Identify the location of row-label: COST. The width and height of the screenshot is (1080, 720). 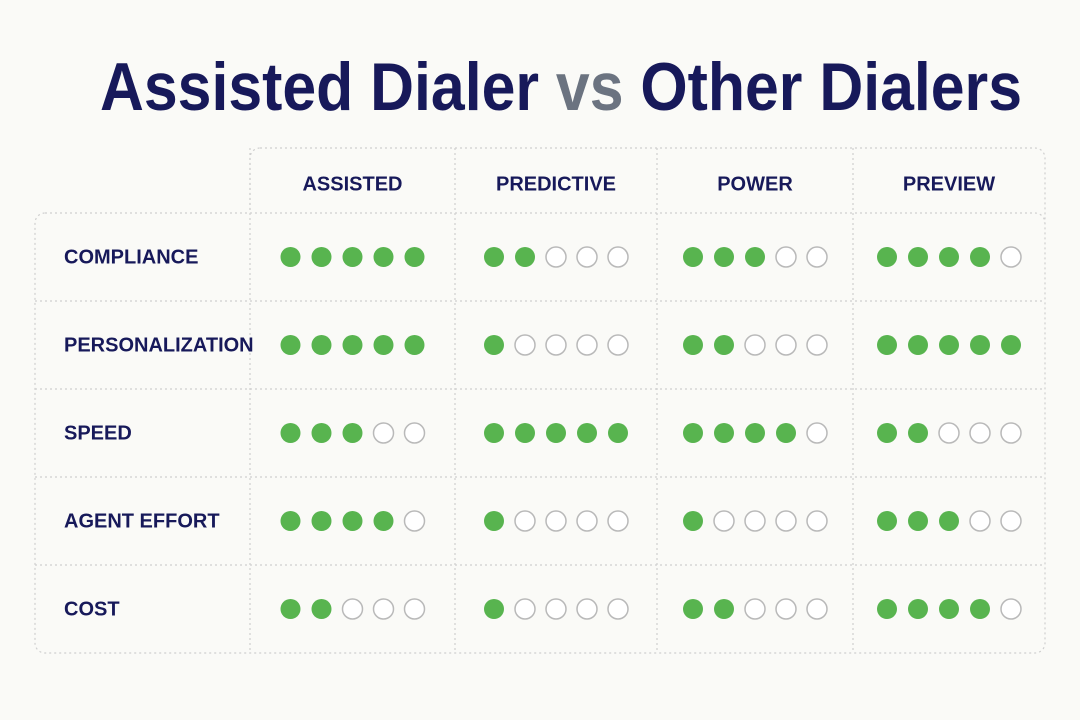
(92, 609).